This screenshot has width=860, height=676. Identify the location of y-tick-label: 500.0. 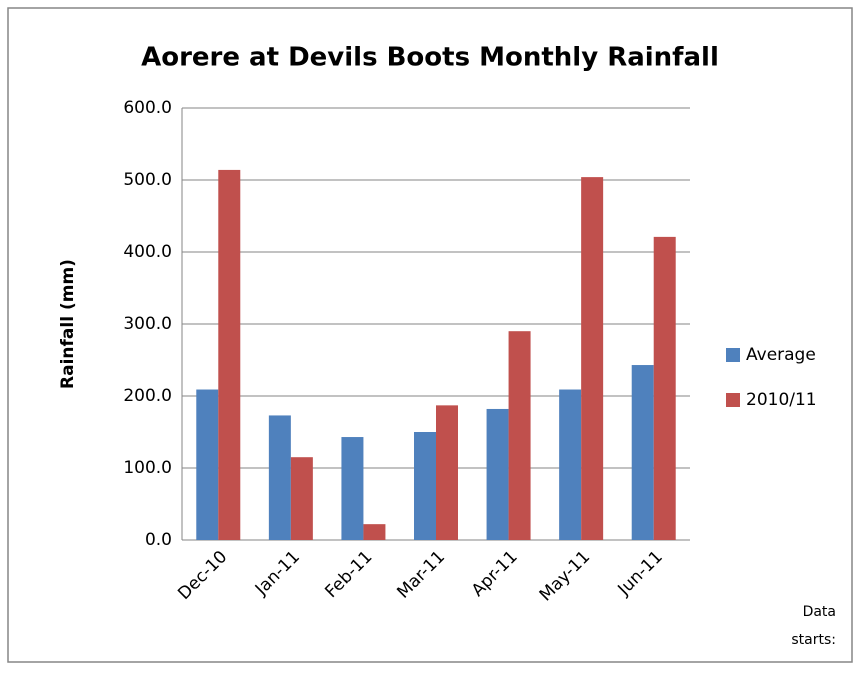
(147, 180).